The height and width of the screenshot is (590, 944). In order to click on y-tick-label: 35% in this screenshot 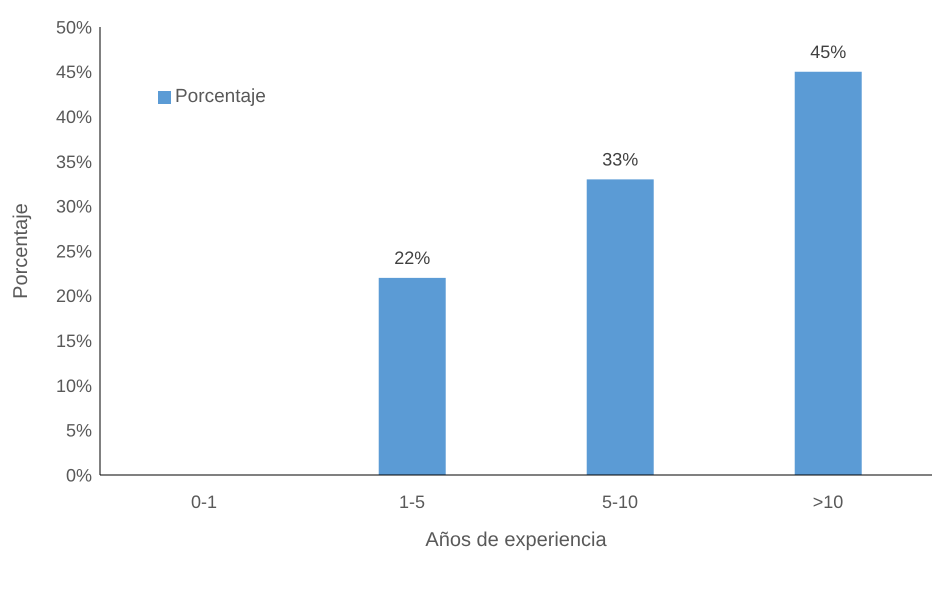, I will do `click(74, 162)`.